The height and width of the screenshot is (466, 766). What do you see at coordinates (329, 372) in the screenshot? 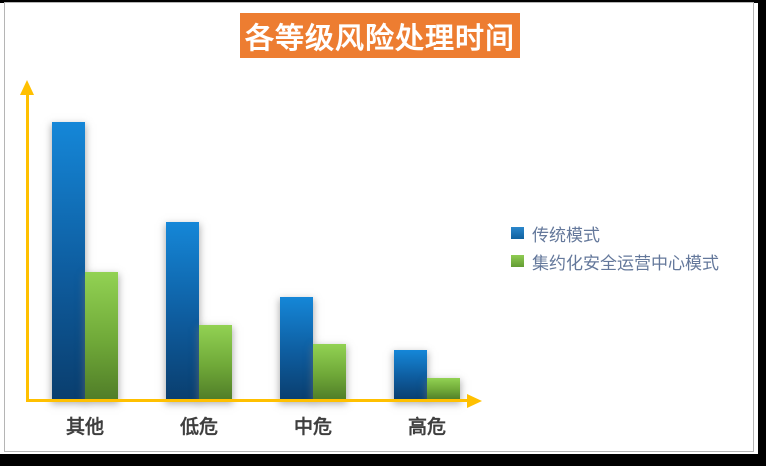
I see `bar-series2-中危` at bounding box center [329, 372].